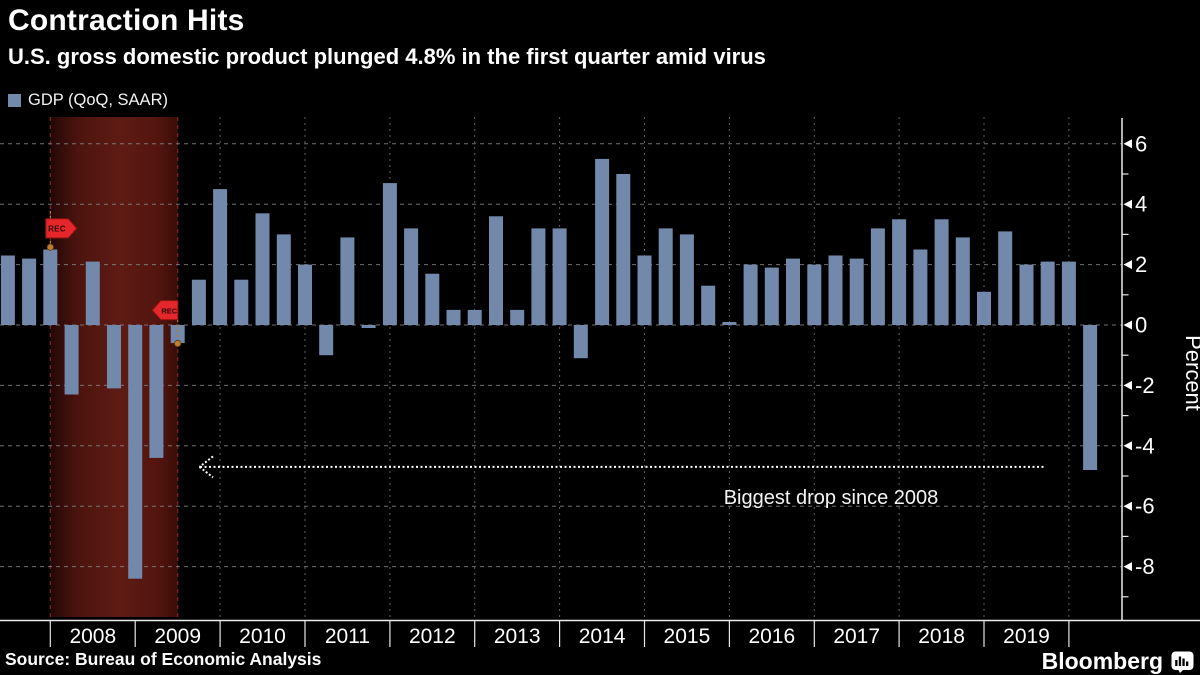 The height and width of the screenshot is (675, 1200). I want to click on x-axis-year-label: 2018, so click(941, 636).